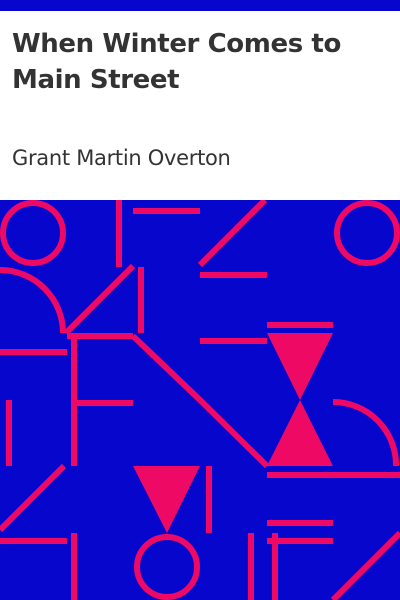 This screenshot has width=400, height=600. I want to click on arc-right-lower, so click(366, 433).